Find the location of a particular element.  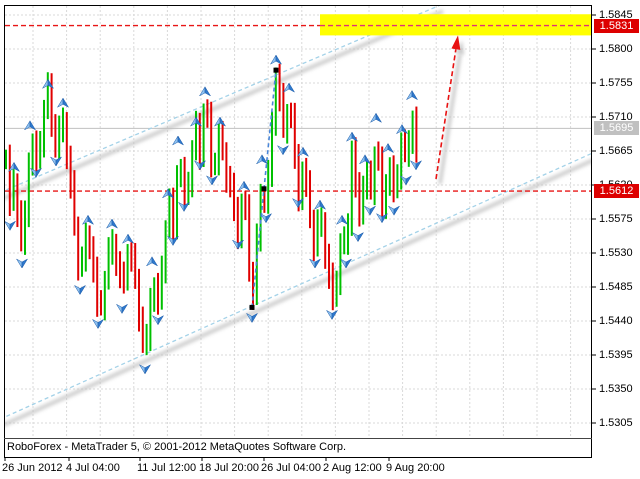

price-tick-label: 1.5665 is located at coordinates (616, 151).